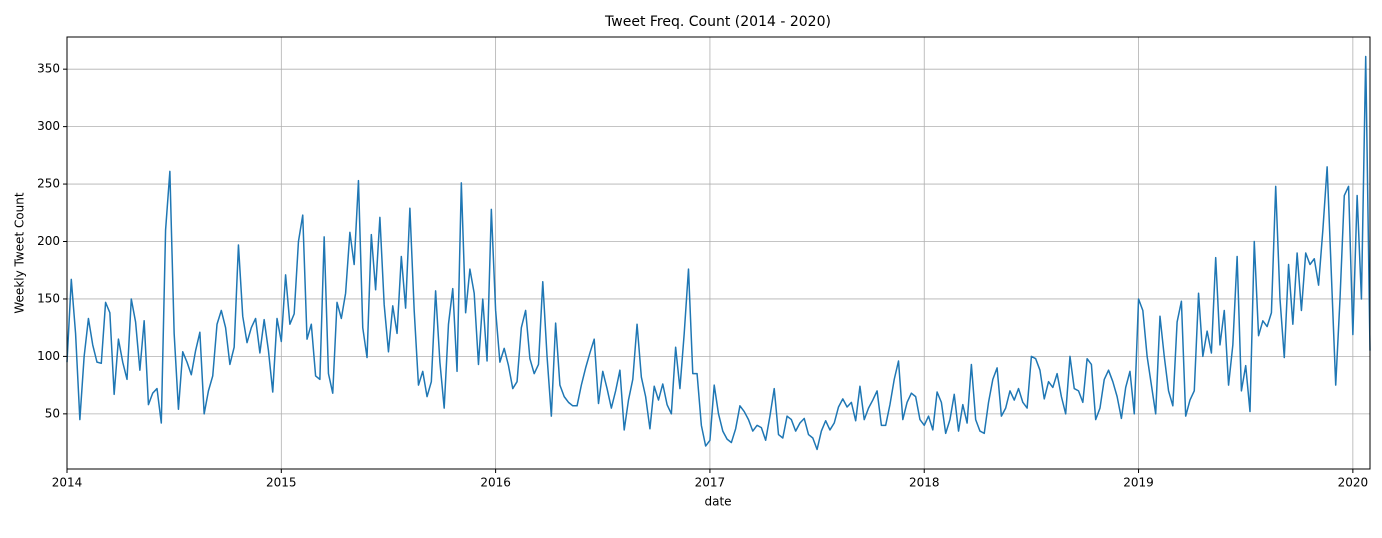 This screenshot has height=538, width=1382. Describe the element at coordinates (717, 502) in the screenshot. I see `x-axis-label: date` at that location.